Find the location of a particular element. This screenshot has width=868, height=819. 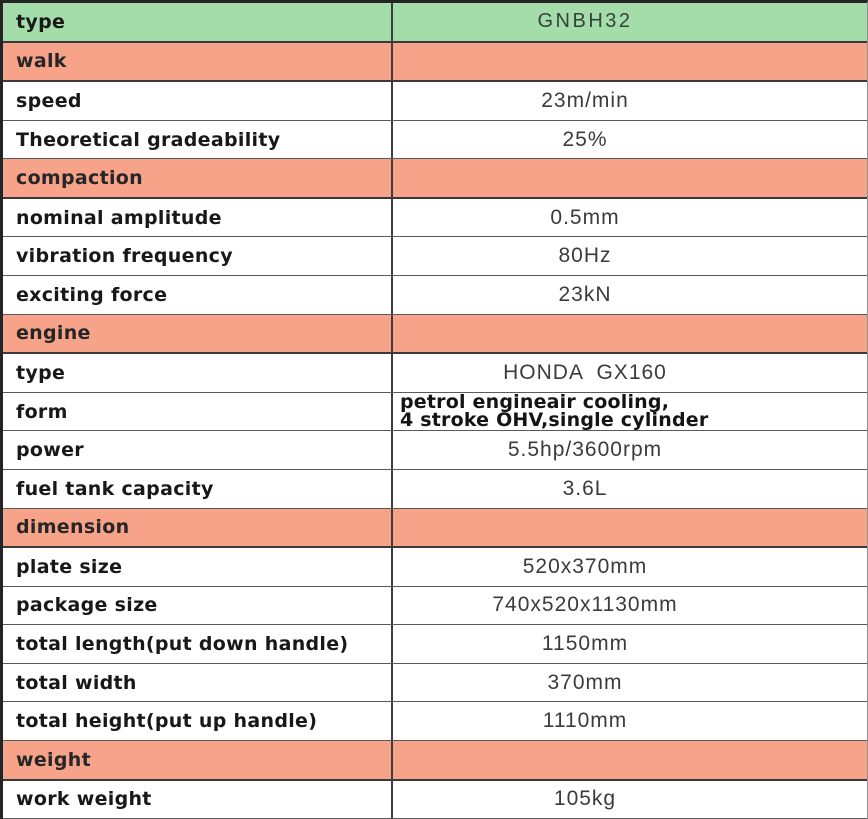

table-row: fuel tank capacity 3.6L is located at coordinates (435, 489).